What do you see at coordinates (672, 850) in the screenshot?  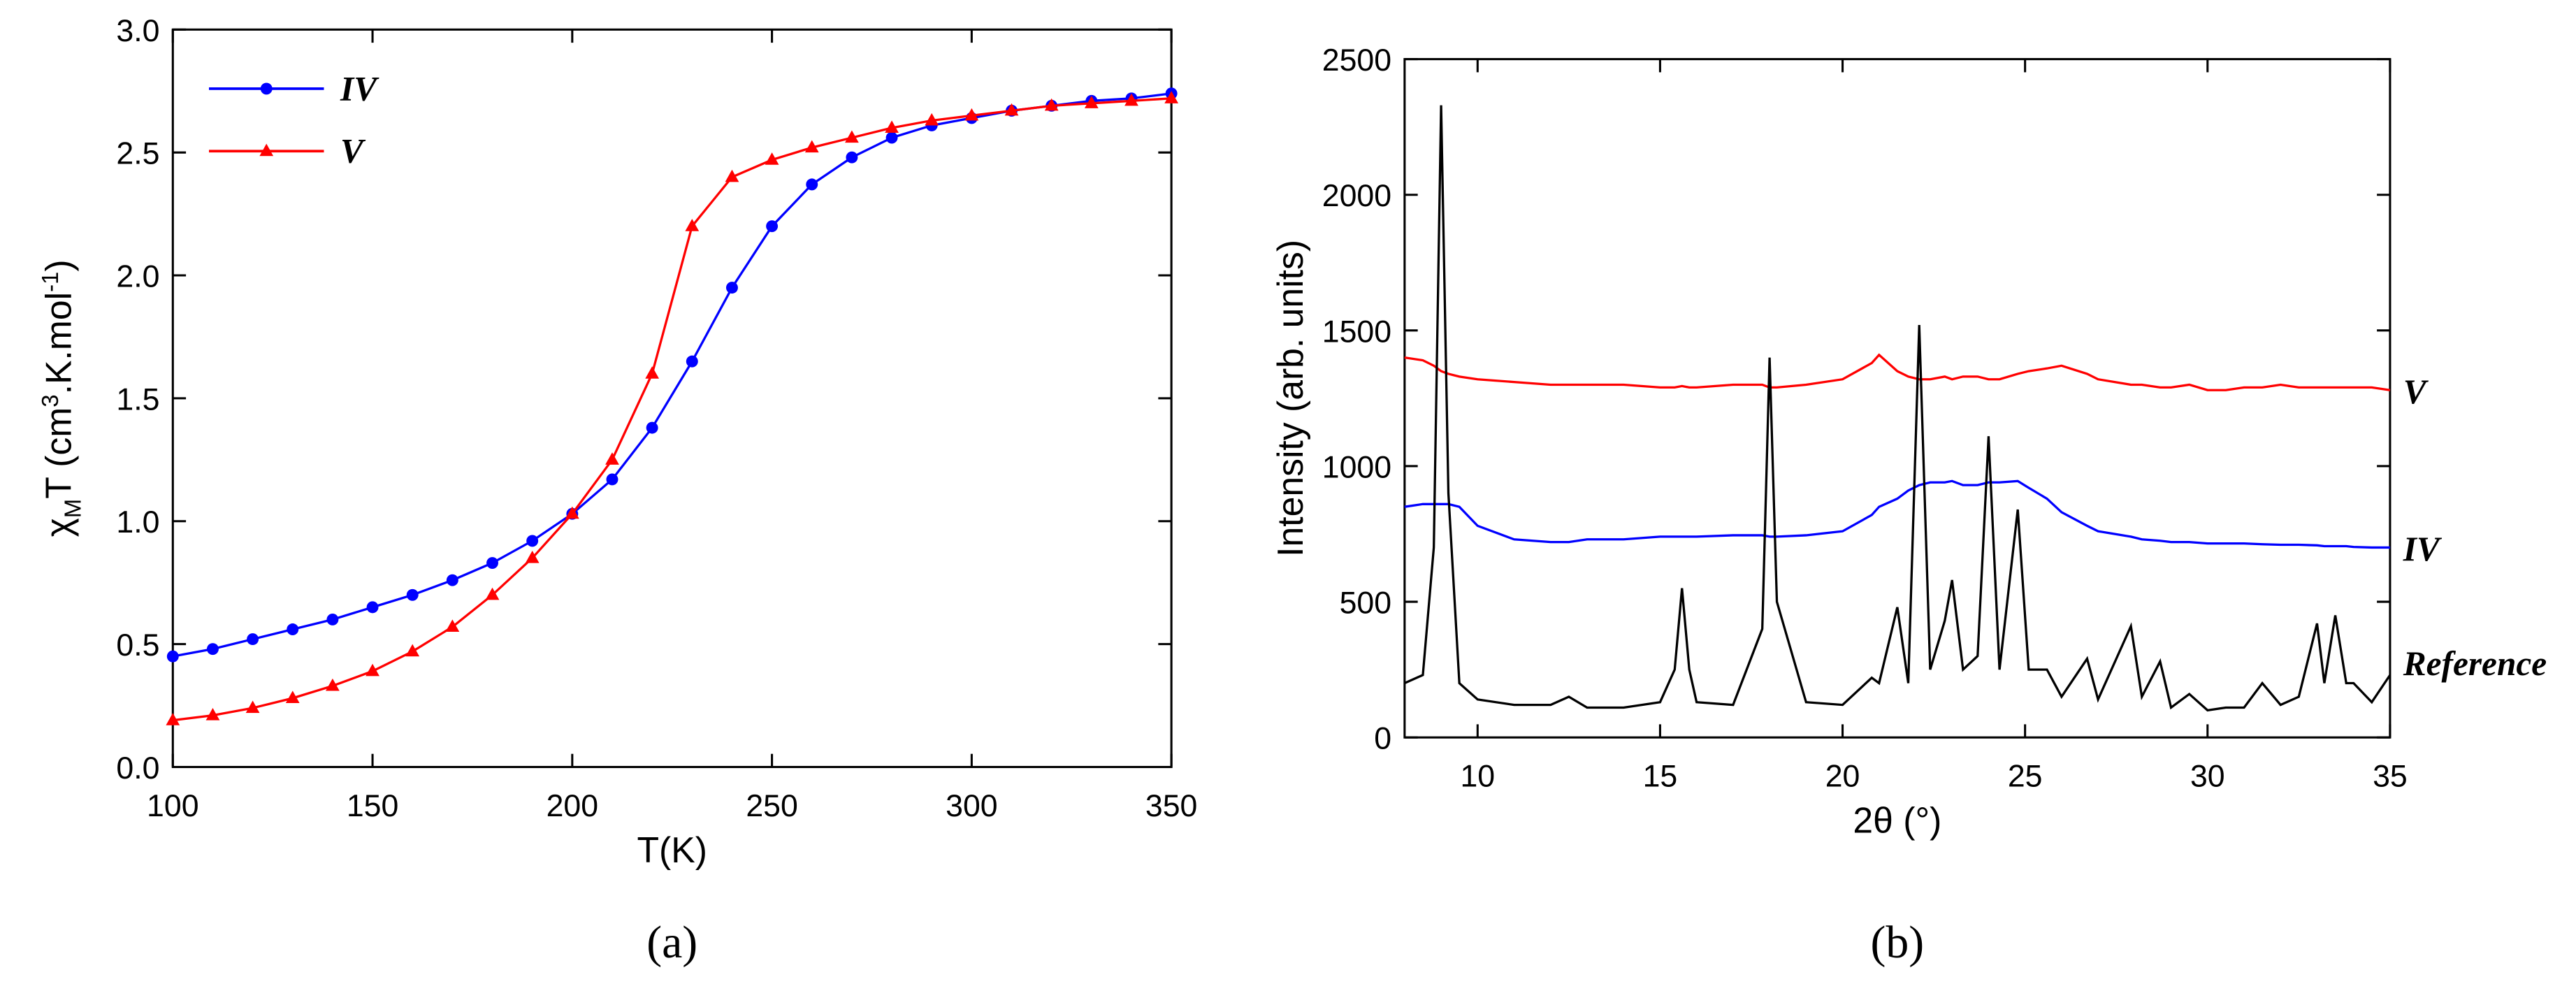 I see `x-axis-label: T(K)` at bounding box center [672, 850].